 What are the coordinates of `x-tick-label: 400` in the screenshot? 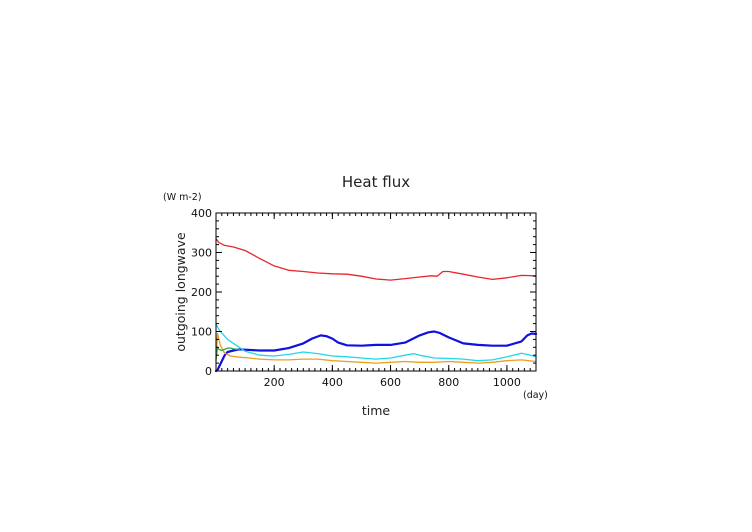 It's located at (332, 382).